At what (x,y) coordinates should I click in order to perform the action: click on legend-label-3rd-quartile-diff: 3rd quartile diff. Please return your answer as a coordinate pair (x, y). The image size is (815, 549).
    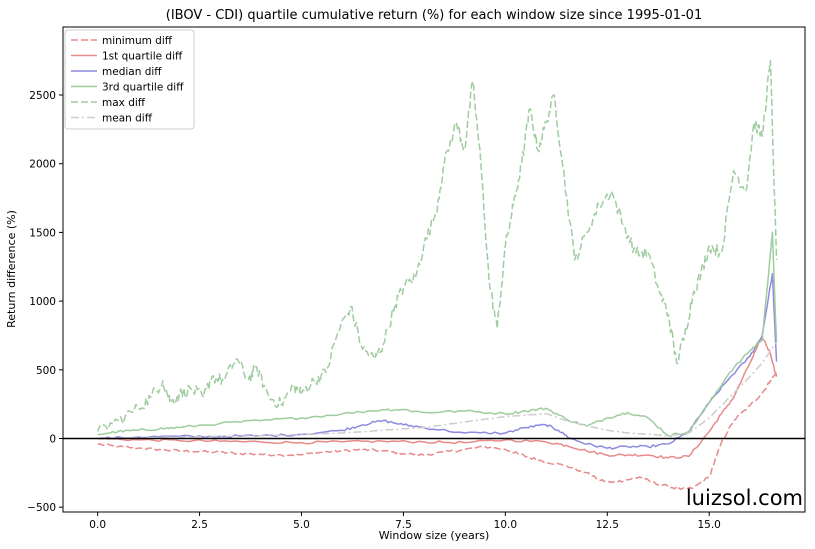
    Looking at the image, I should click on (143, 88).